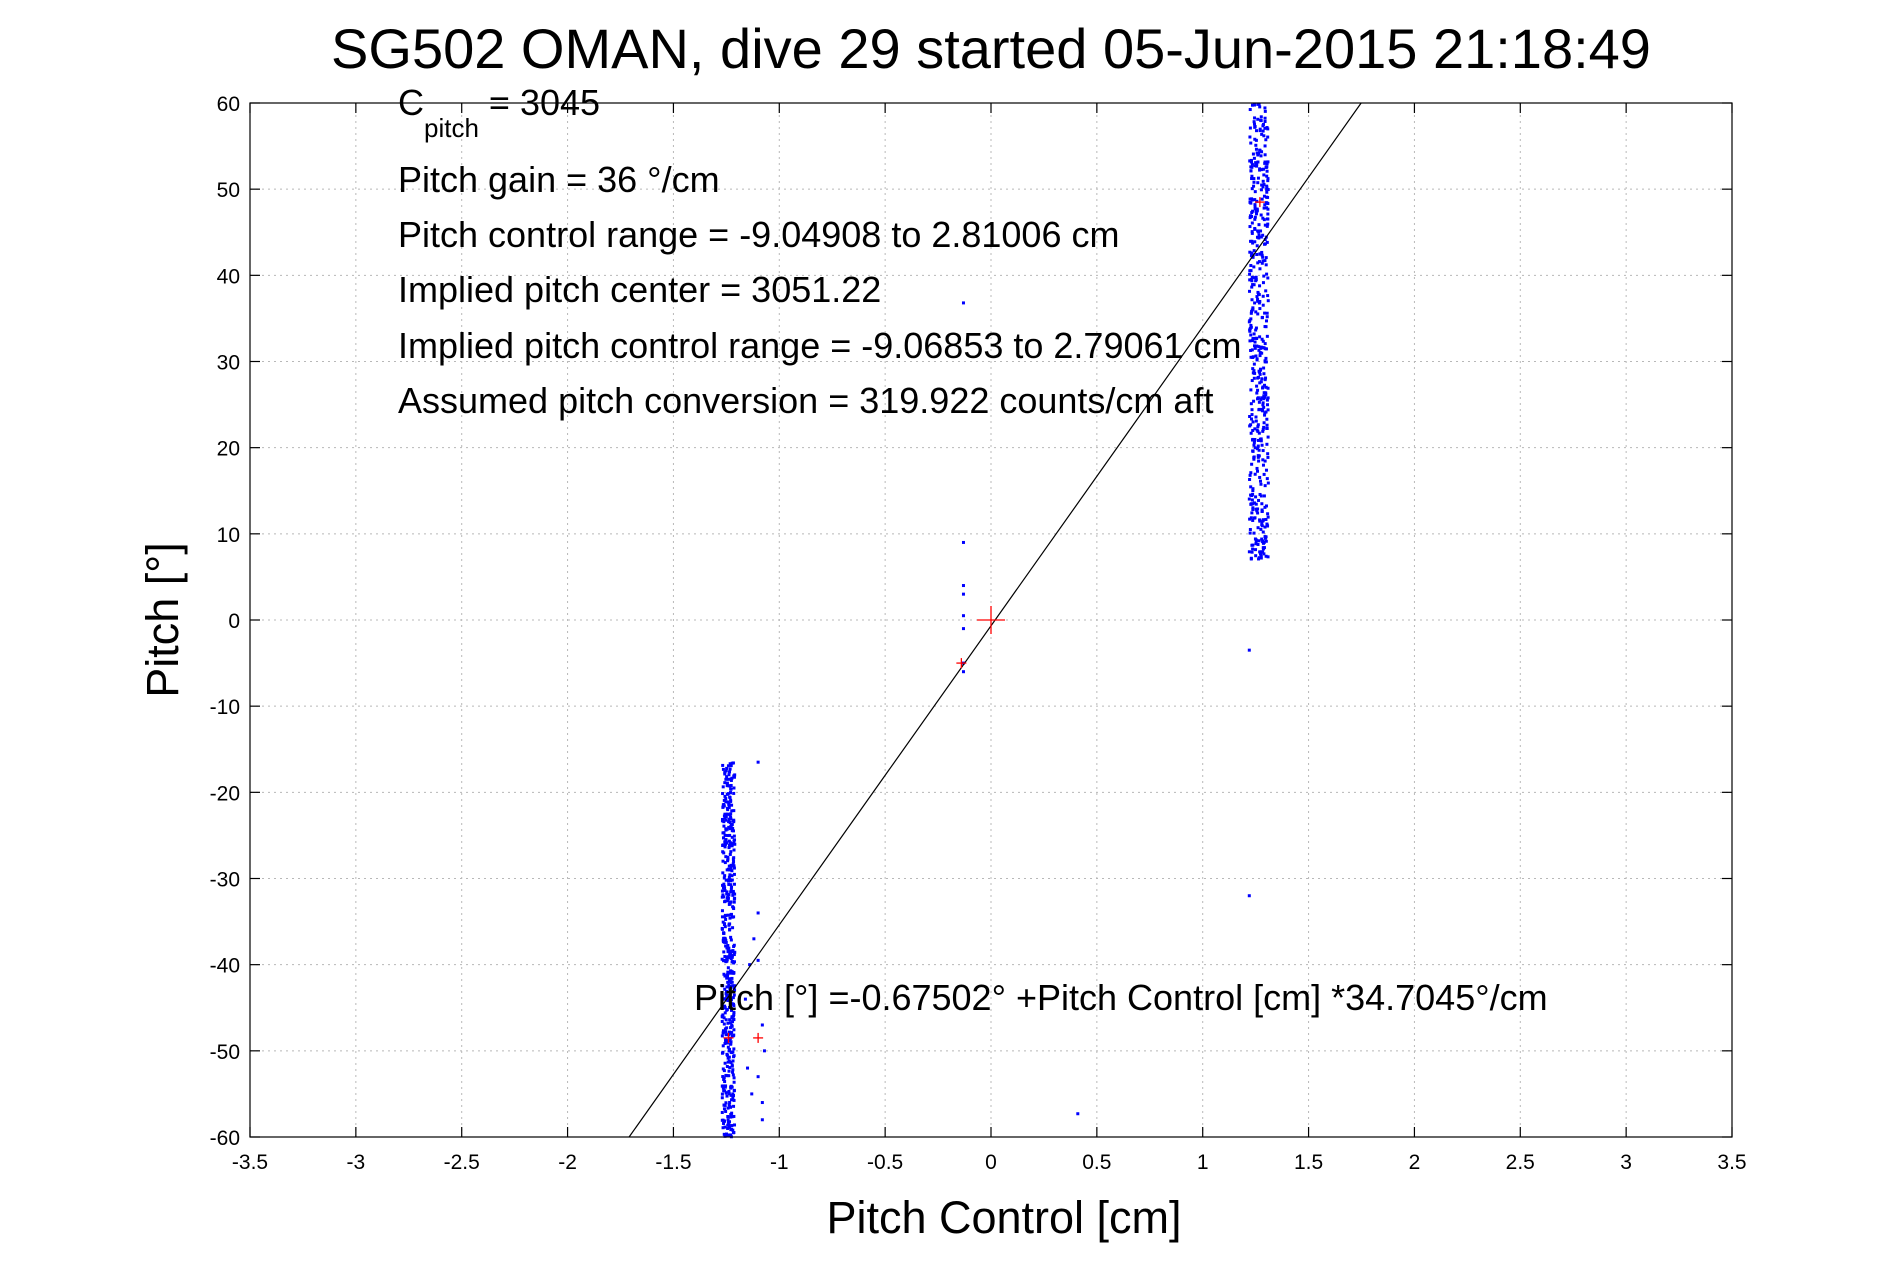 The height and width of the screenshot is (1262, 1891). Describe the element at coordinates (991, 1162) in the screenshot. I see `x-tick-label: 0` at that location.